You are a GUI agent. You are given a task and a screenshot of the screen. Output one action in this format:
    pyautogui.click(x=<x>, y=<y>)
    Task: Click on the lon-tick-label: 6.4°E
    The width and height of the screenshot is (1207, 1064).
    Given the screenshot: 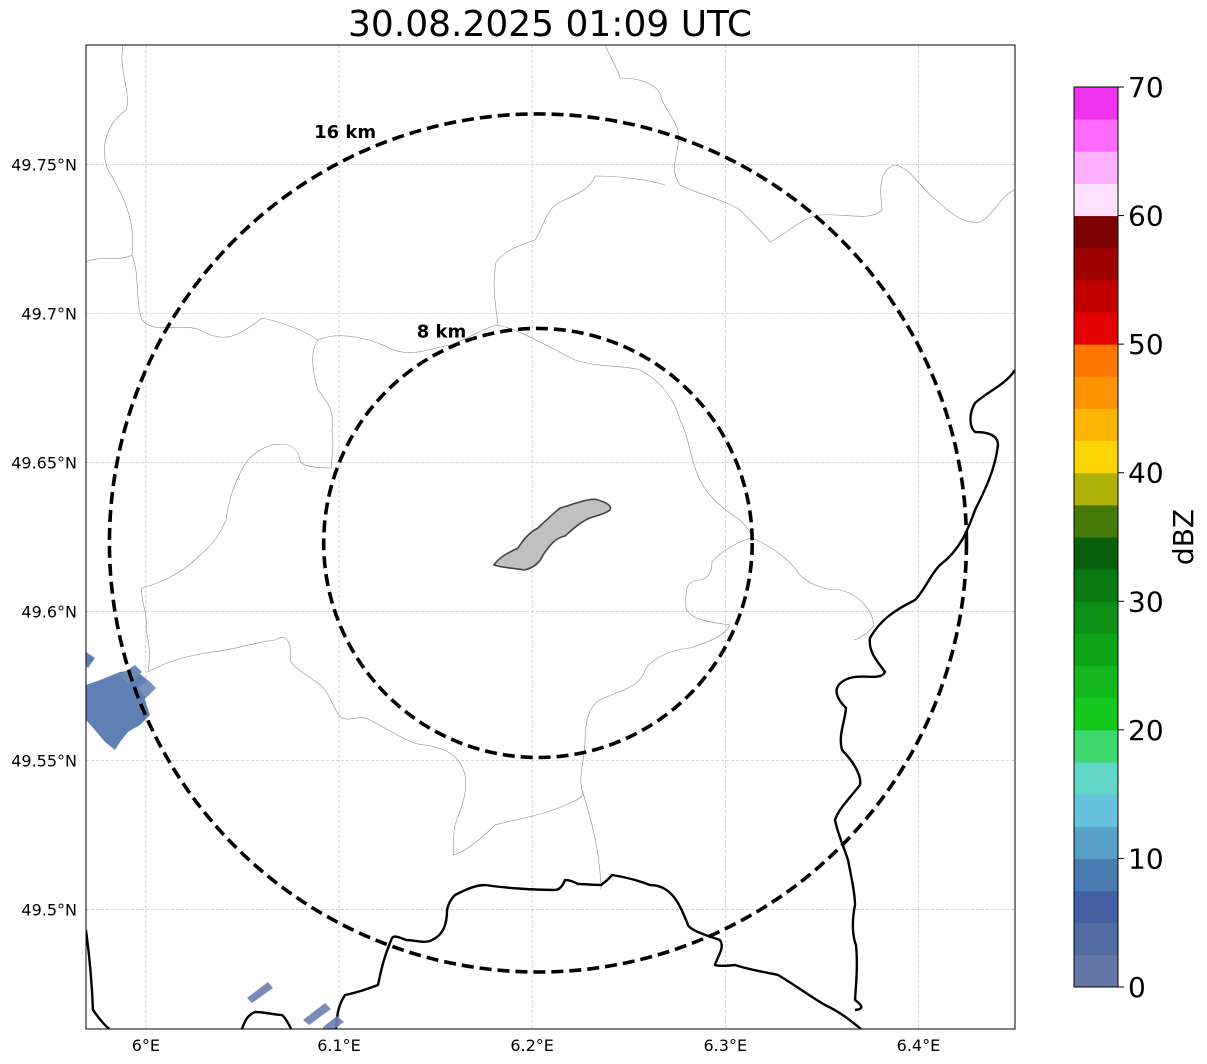 What is the action you would take?
    pyautogui.click(x=919, y=1045)
    